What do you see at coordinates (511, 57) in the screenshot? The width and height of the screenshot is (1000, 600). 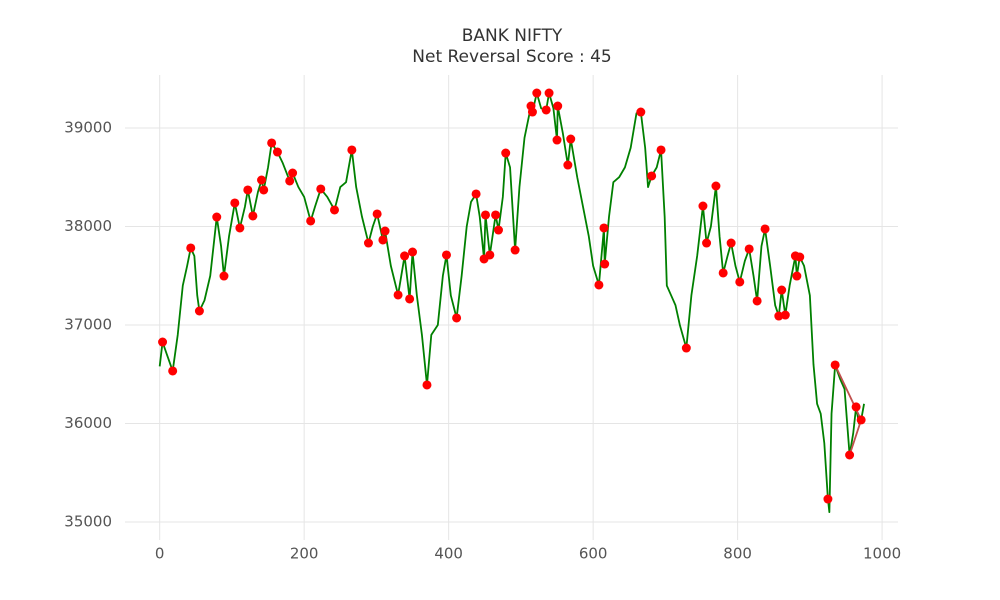 I see `chart-subtitle: Net Reversal Score : 45` at bounding box center [511, 57].